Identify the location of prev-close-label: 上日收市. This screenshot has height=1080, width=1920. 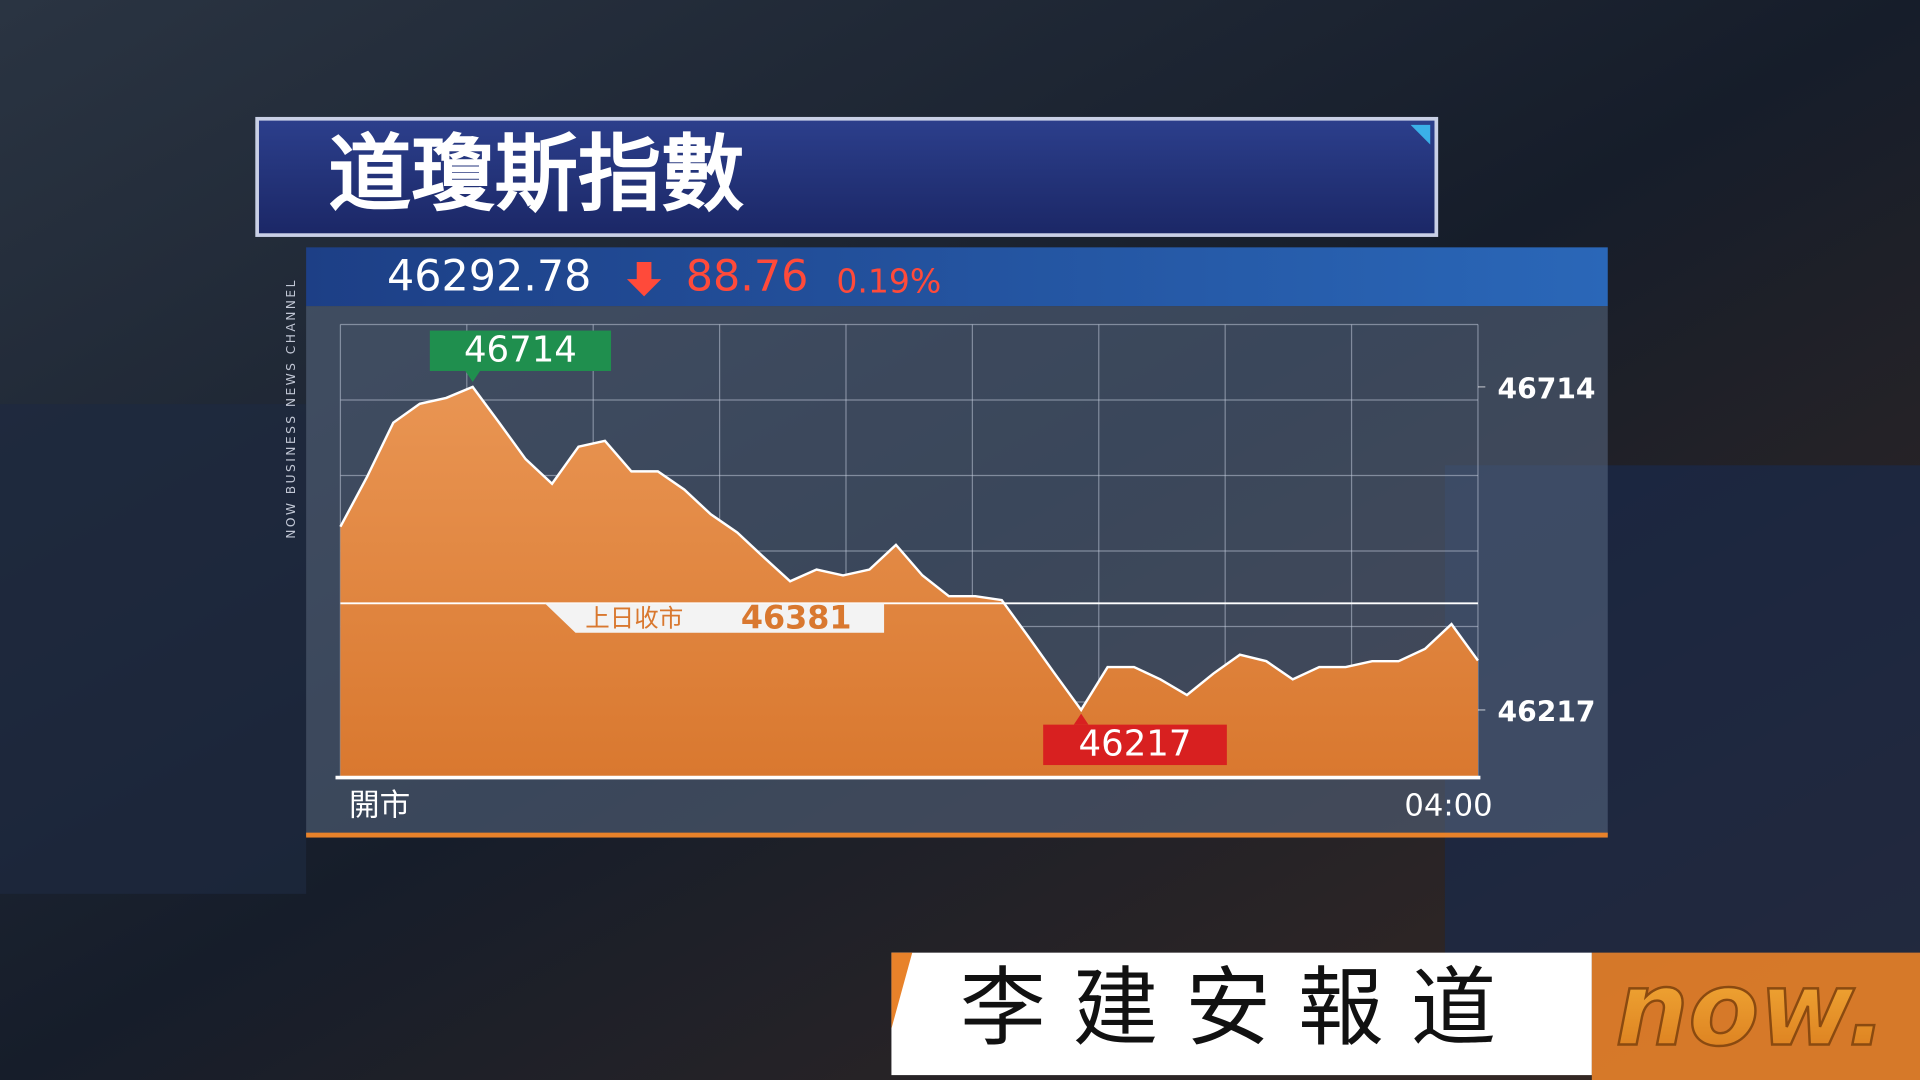
(634, 617).